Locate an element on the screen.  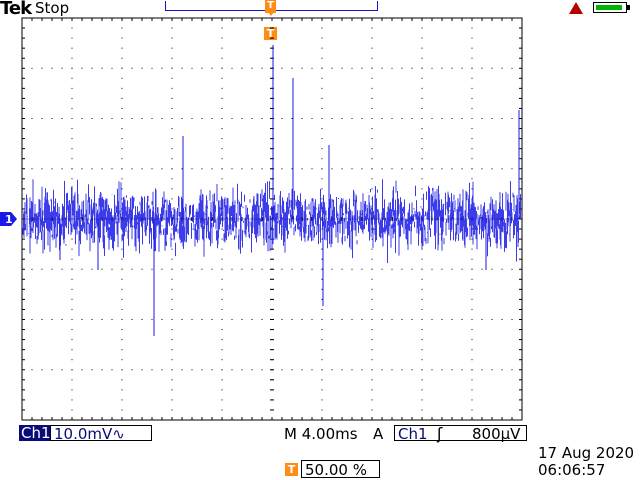
channel-badge: Ch1 is located at coordinates (36, 433).